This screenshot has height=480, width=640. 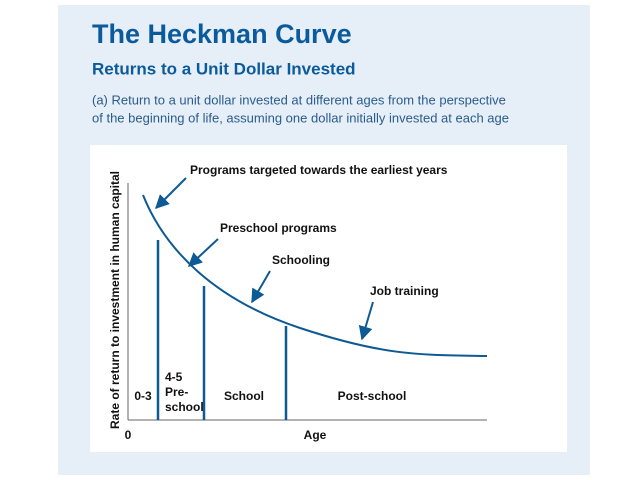 What do you see at coordinates (244, 396) in the screenshot?
I see `stage-label: School` at bounding box center [244, 396].